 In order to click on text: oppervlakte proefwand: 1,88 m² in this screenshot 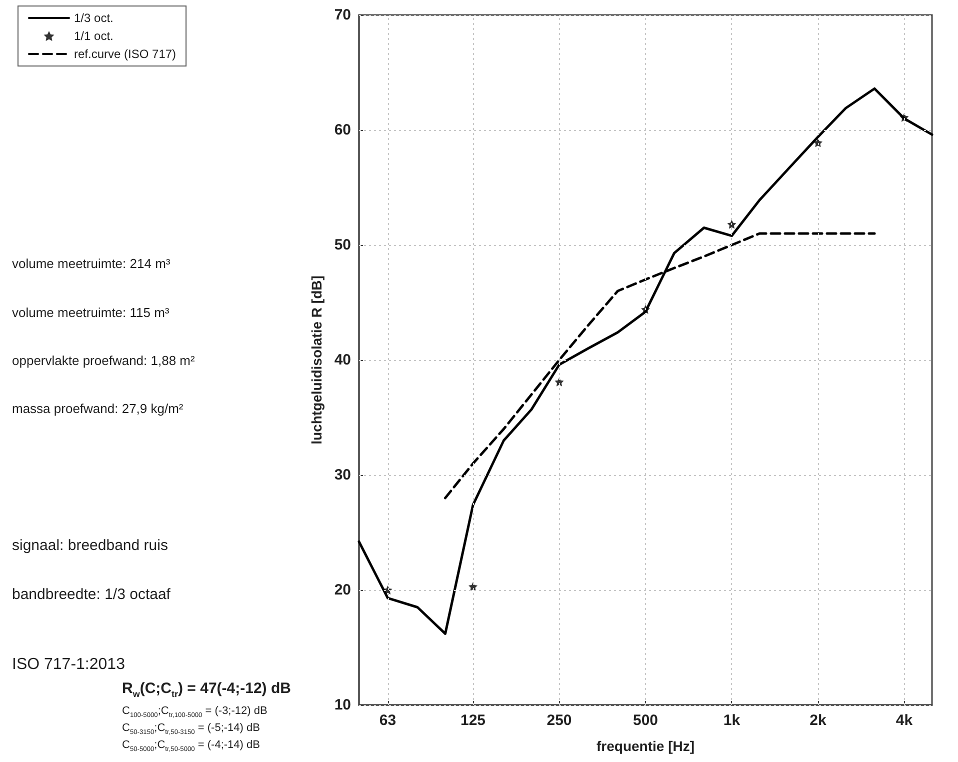, I will do `click(103, 360)`.